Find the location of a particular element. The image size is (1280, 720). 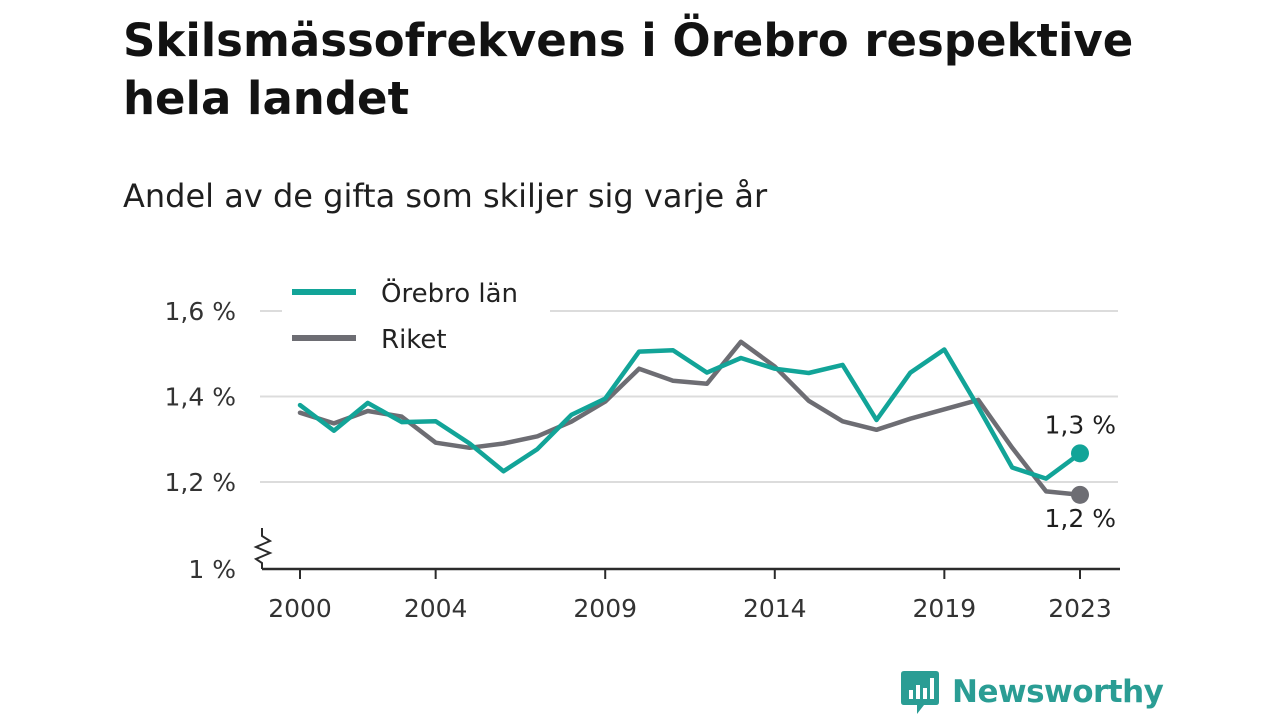

y-tick-label: 1,2 % is located at coordinates (200, 482).